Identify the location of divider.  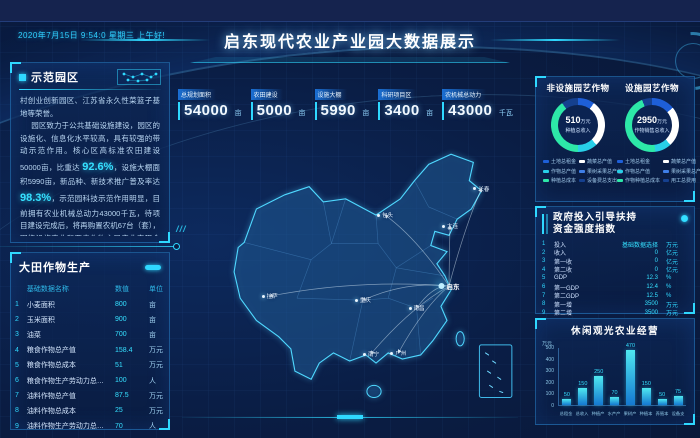
(90, 89).